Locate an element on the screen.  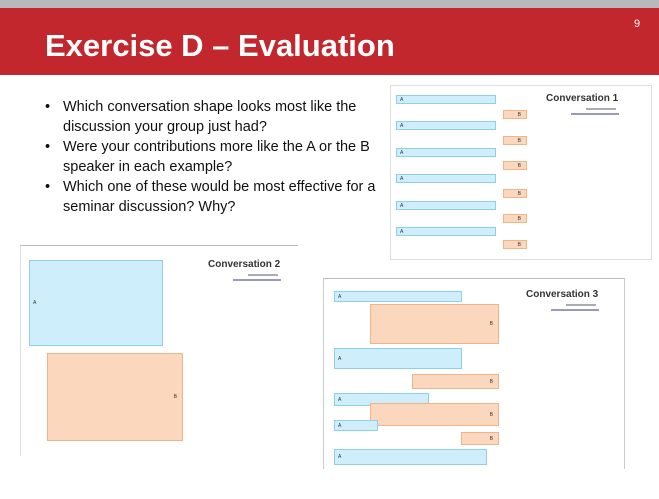
thumbnail-title: Conversation 2 is located at coordinates (244, 264).